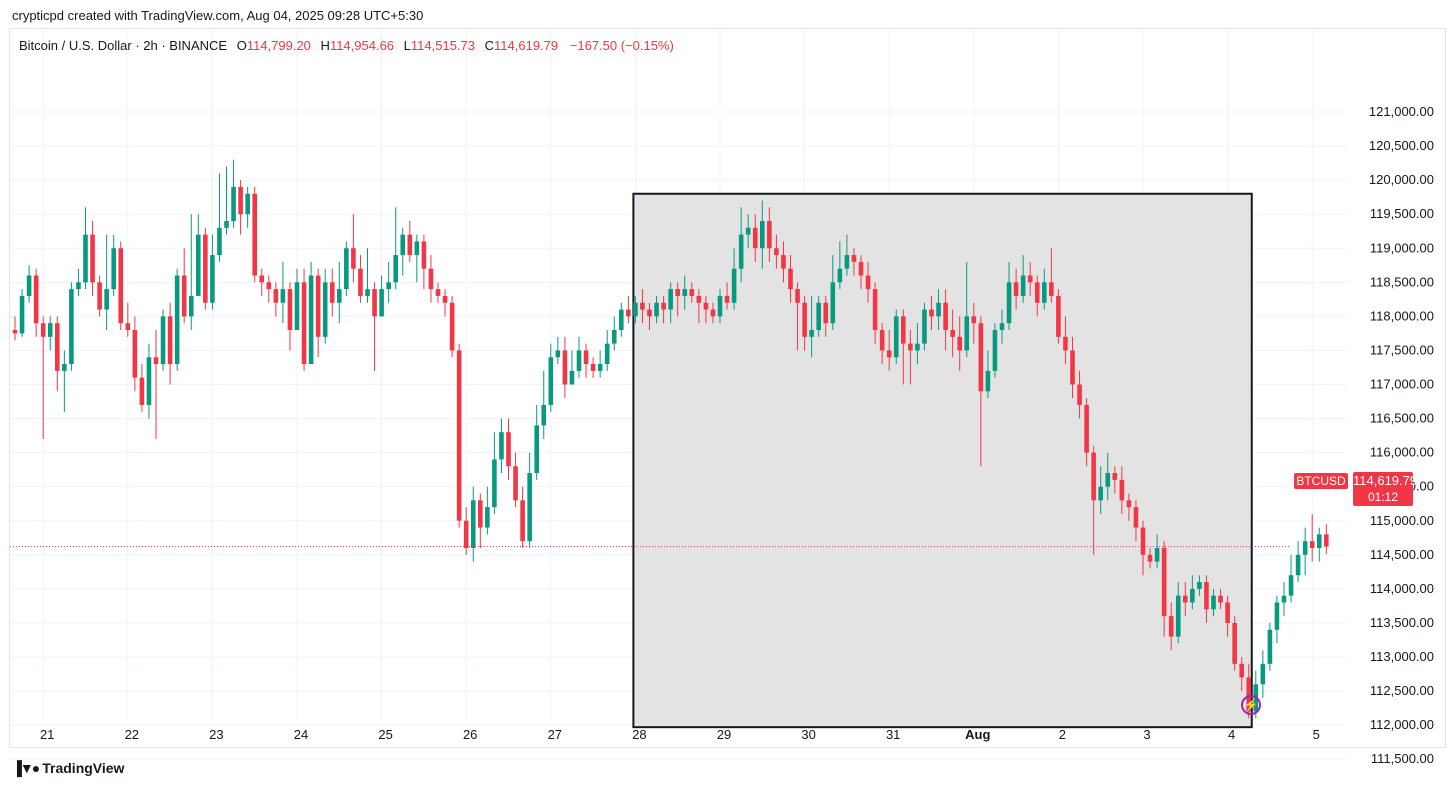 The image size is (1456, 786). Describe the element at coordinates (123, 45) in the screenshot. I see `symbol-description: Bitcoin / U.S. Dollar · 2h · BINANCE` at that location.